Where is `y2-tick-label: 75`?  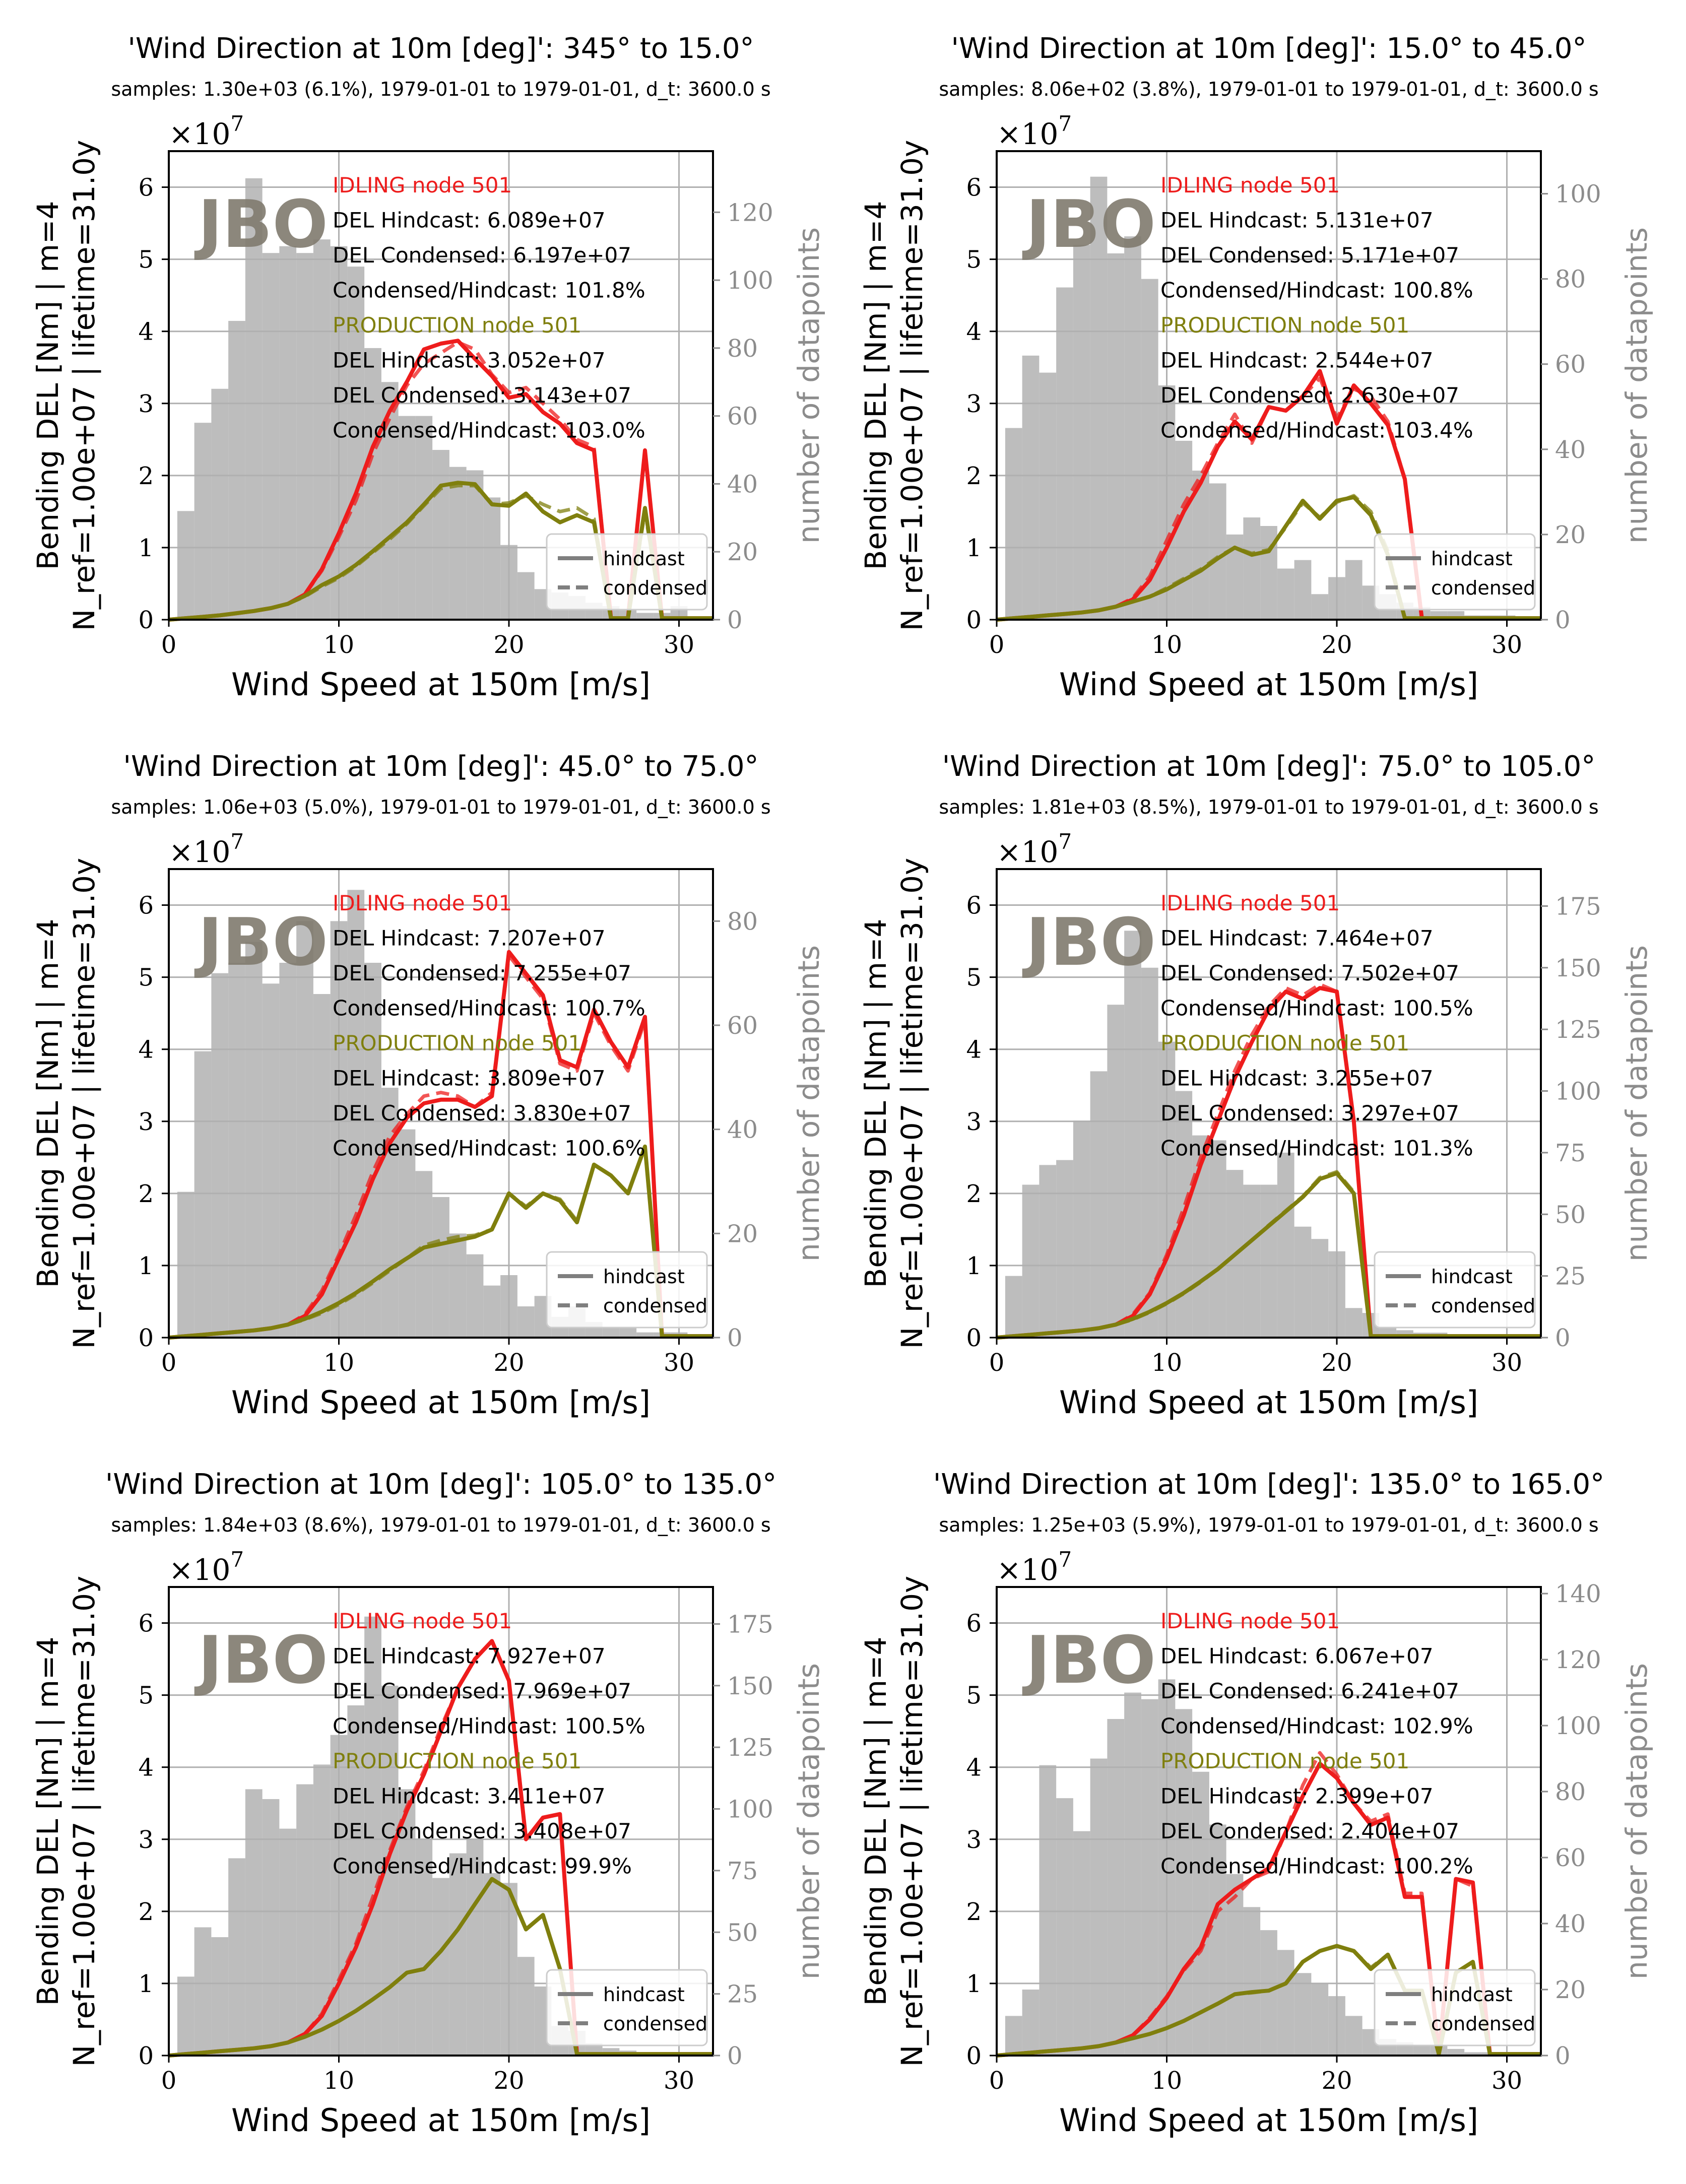
y2-tick-label: 75 is located at coordinates (1570, 1153).